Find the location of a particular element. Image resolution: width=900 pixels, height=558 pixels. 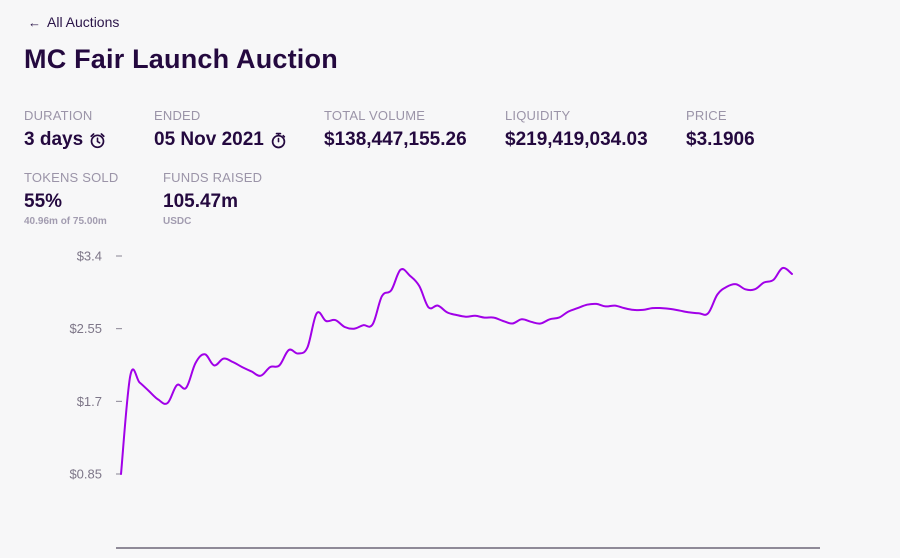

stat-tokens-sold-sub: 40.96m of 75.00m is located at coordinates (65, 221).